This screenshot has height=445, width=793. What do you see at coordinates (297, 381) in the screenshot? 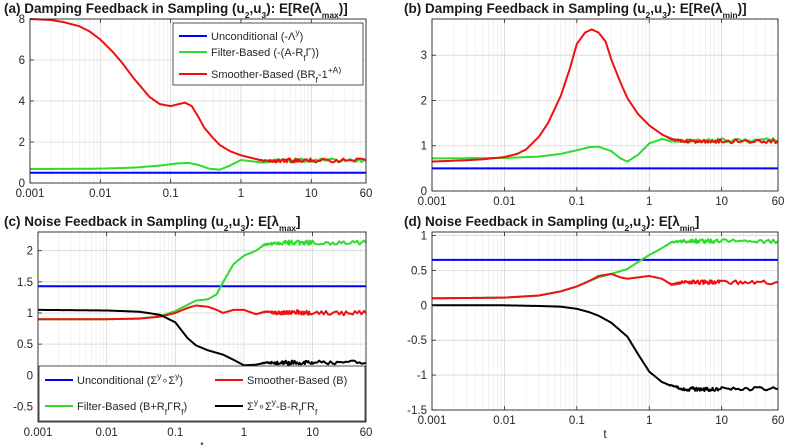
I see `legend-entry: Smoother-Based (B)` at bounding box center [297, 381].